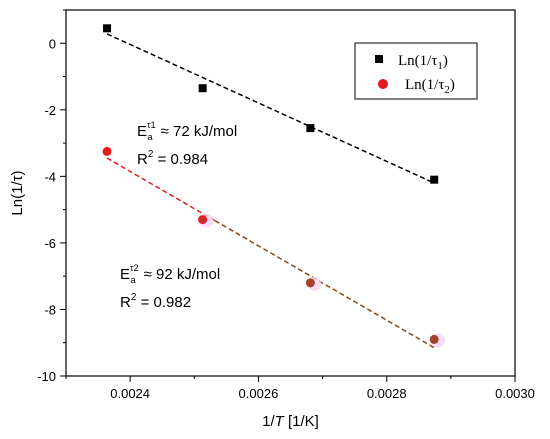  What do you see at coordinates (187, 131) in the screenshot?
I see `activation-energy-tau1: Eτ1 a ≈ 72 kJ/mol` at bounding box center [187, 131].